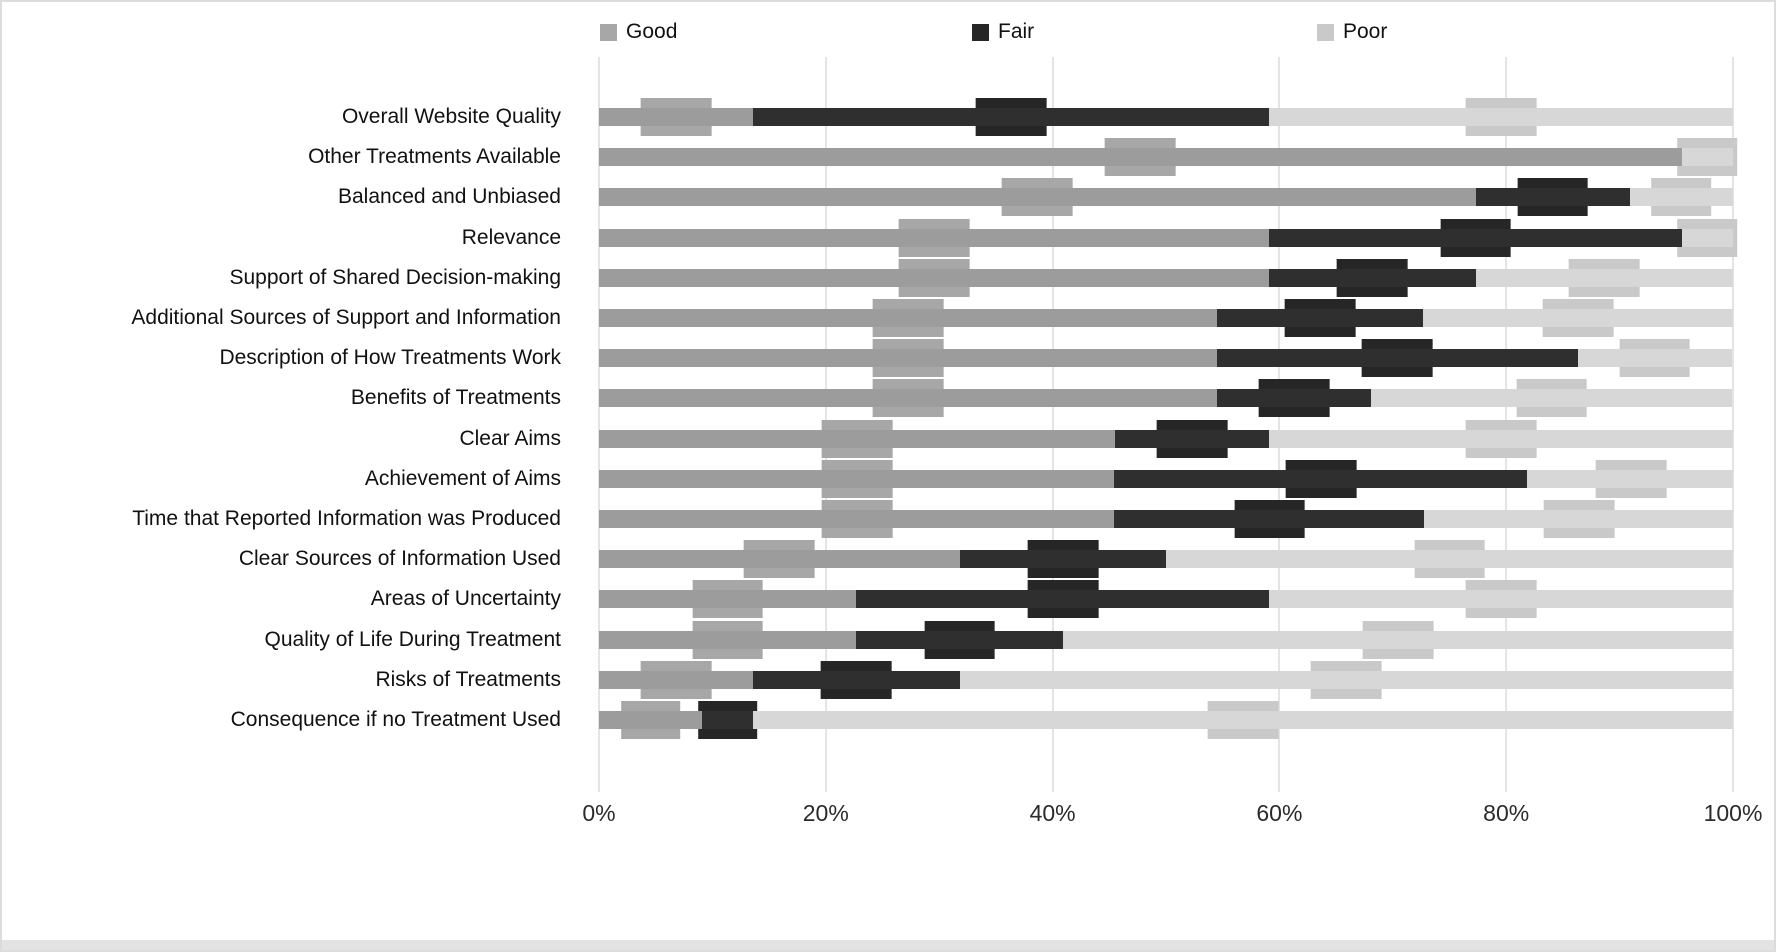 The width and height of the screenshot is (1776, 952). Describe the element at coordinates (395, 277) in the screenshot. I see `category-label: Support of Shared Decision-making` at that location.